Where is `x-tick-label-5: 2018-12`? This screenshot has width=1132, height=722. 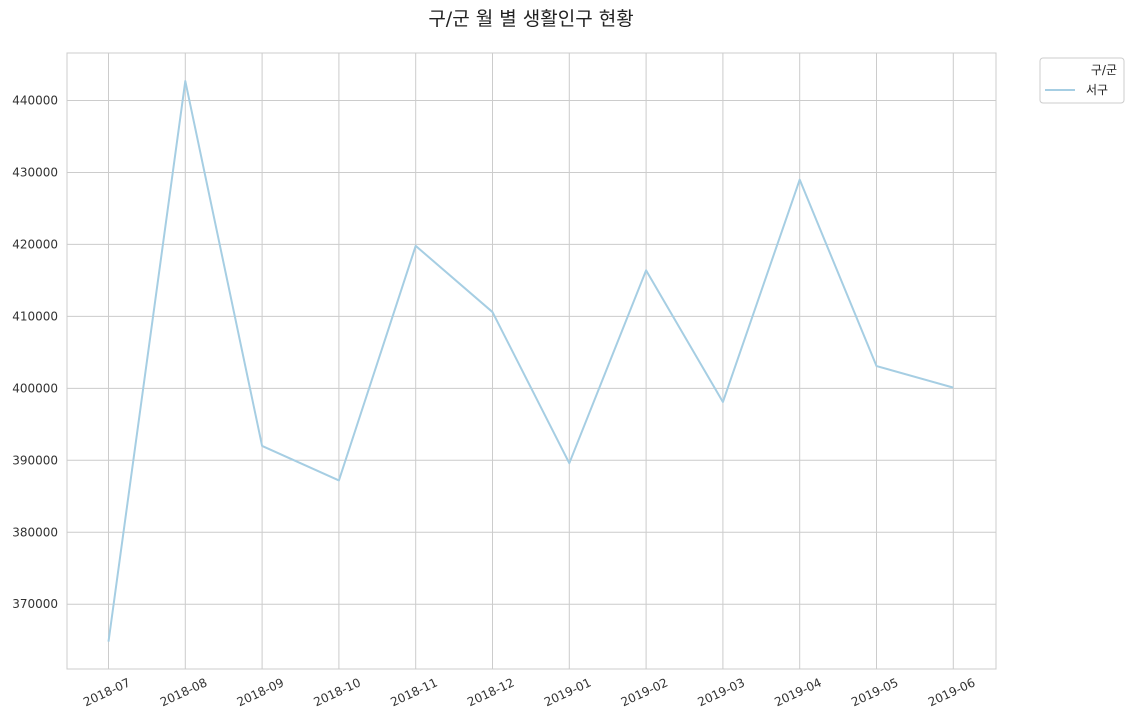 x-tick-label-5: 2018-12 is located at coordinates (490, 692).